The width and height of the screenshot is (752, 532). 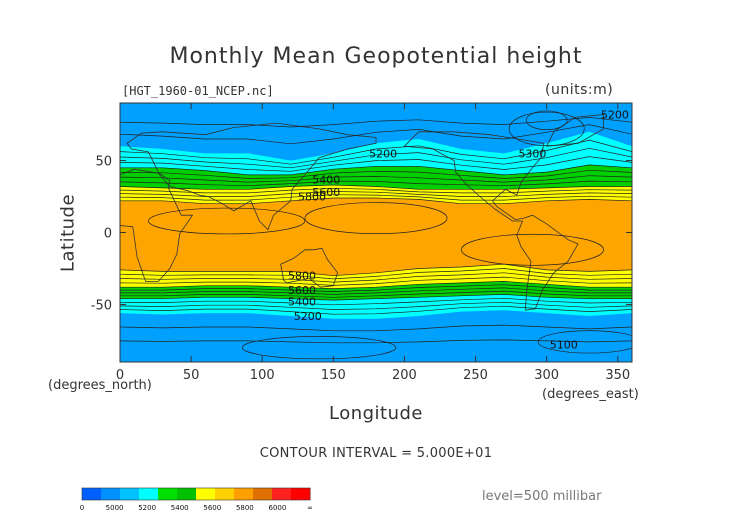 What do you see at coordinates (262, 375) in the screenshot?
I see `x-tick-label: 100` at bounding box center [262, 375].